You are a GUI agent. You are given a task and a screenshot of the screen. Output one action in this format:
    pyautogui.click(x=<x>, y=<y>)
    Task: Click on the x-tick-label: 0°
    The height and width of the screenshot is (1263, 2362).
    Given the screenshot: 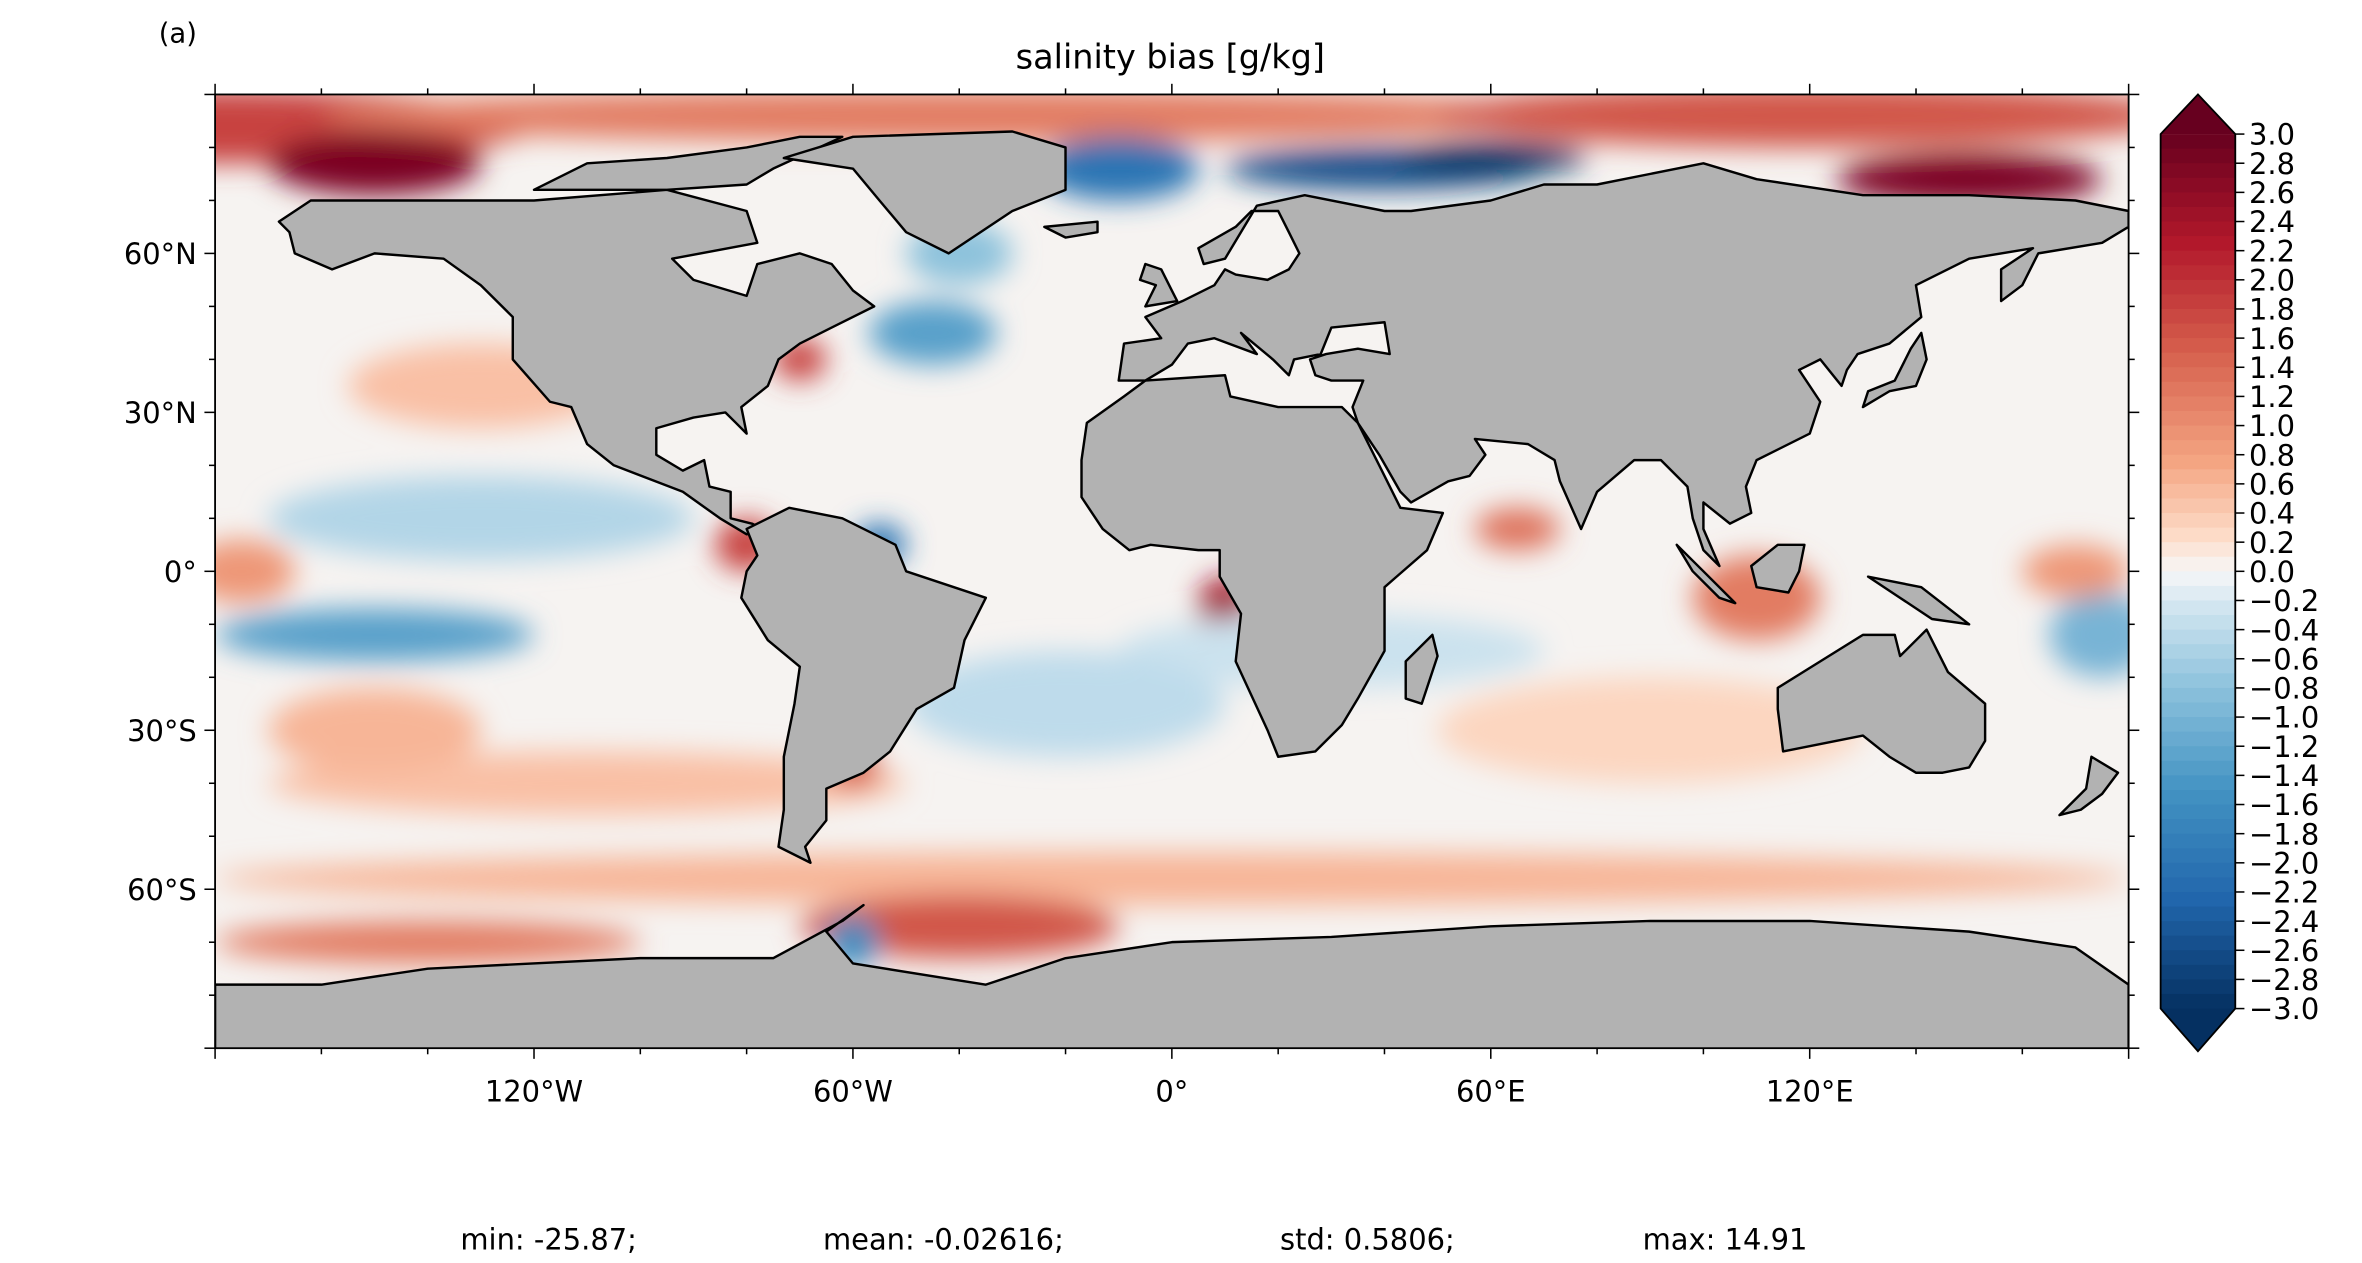 What is the action you would take?
    pyautogui.click(x=1171, y=1092)
    